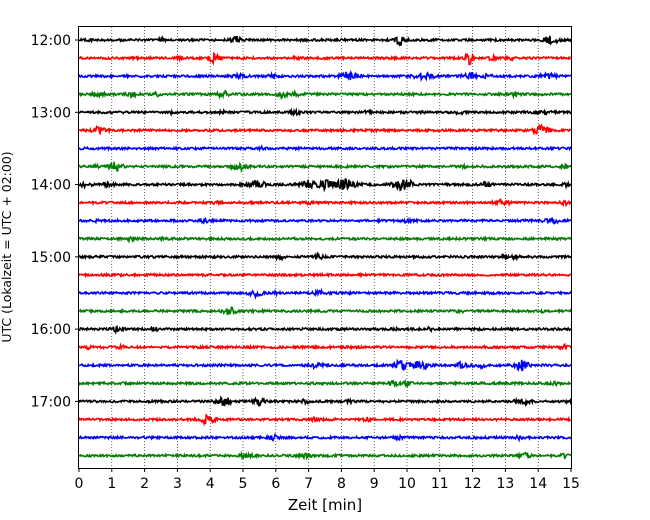 The height and width of the screenshot is (520, 650). I want to click on y-axis-ticks: 12:00 13:00 14:00 15:00 16:00 17:00, so click(55, 221).